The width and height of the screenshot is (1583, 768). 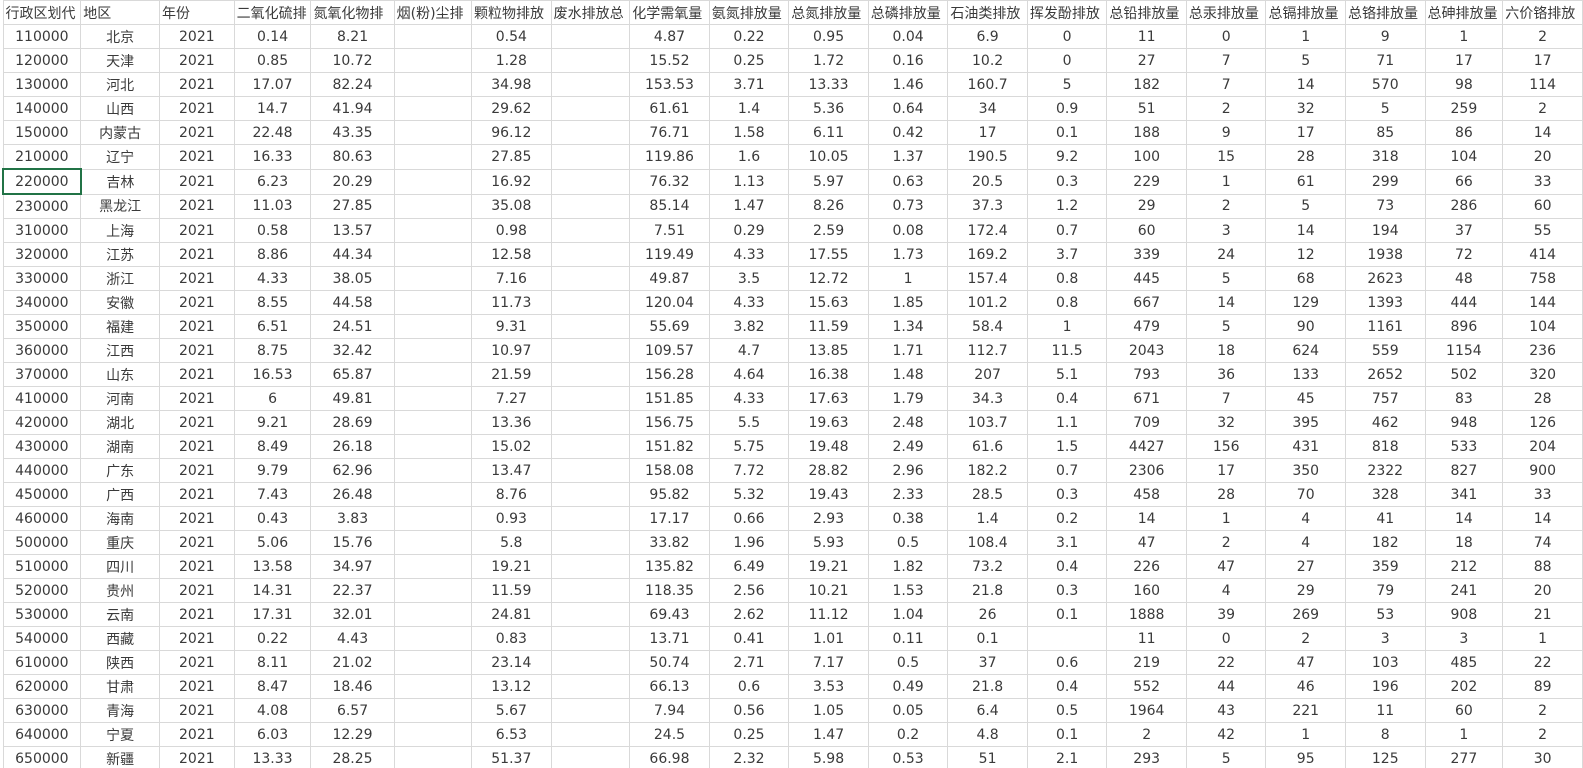 I want to click on cell: 827, so click(x=1464, y=470).